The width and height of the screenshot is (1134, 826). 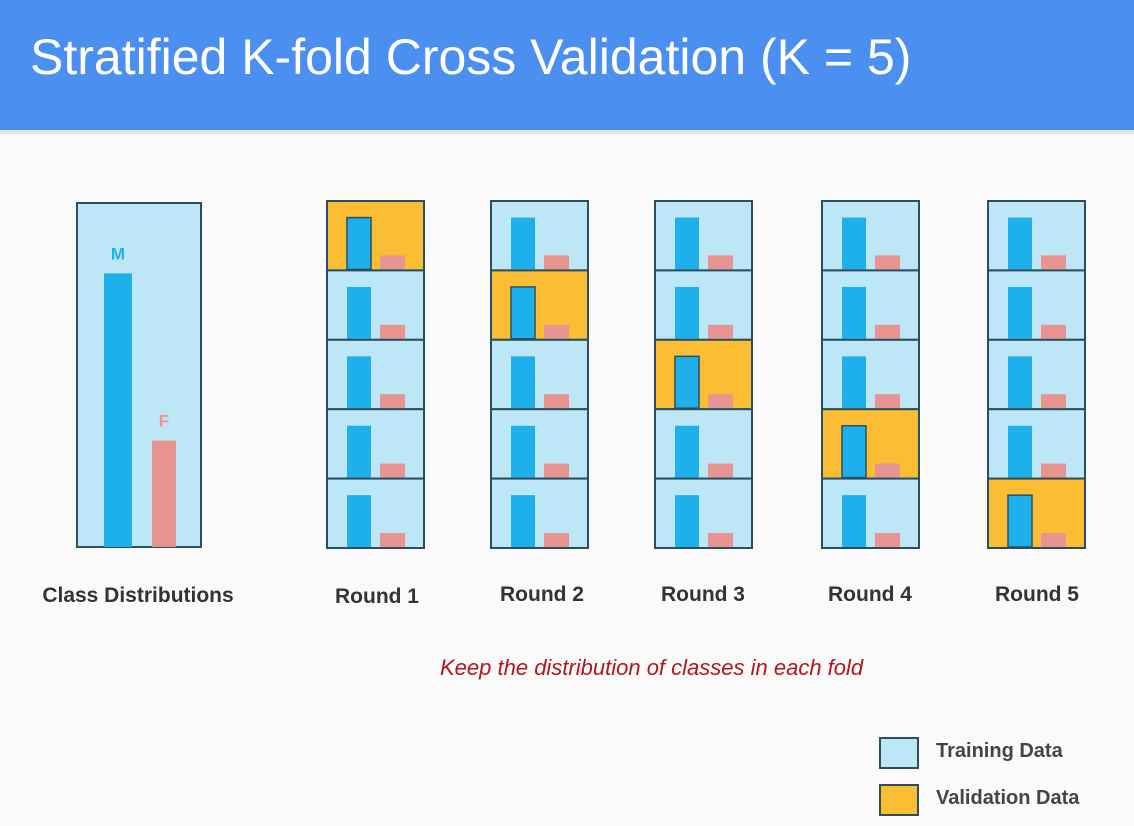 What do you see at coordinates (899, 753) in the screenshot?
I see `legend-training-swatch` at bounding box center [899, 753].